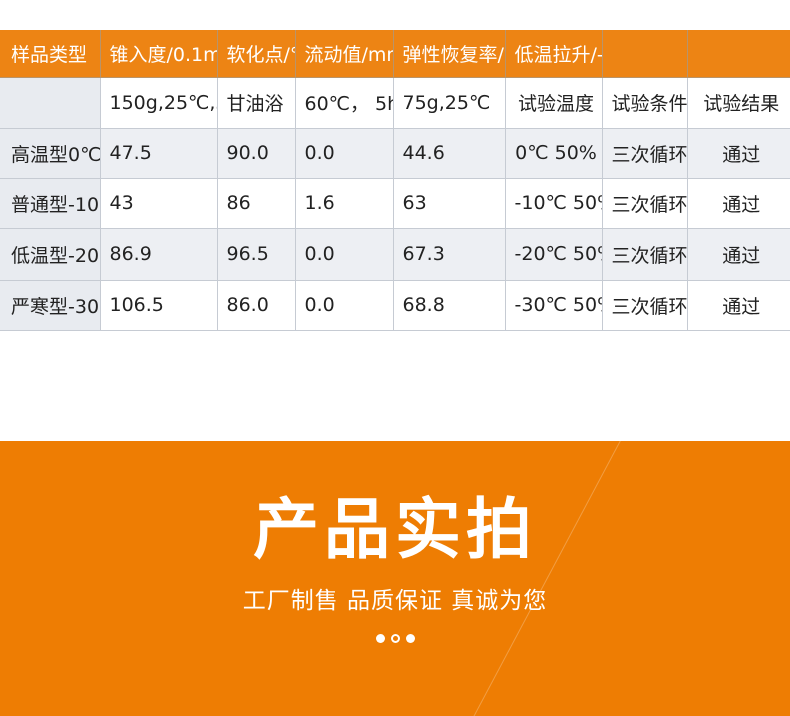  I want to click on banner-shine-line, so click(540, 578).